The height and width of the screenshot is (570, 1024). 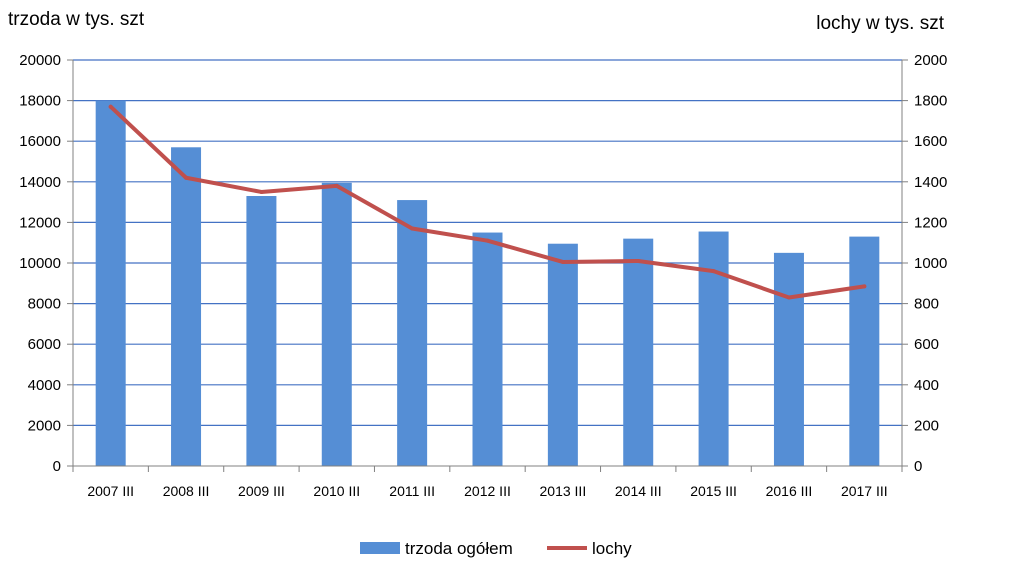 What do you see at coordinates (930, 60) in the screenshot?
I see `right-tick-label: 2000` at bounding box center [930, 60].